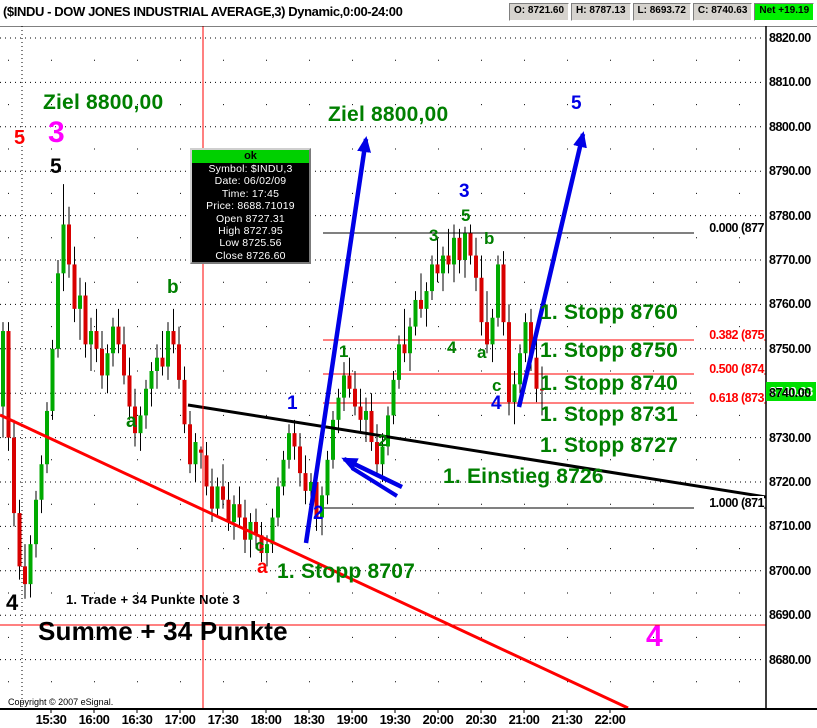  I want to click on last-price-tag: 8740.63, so click(791, 391).